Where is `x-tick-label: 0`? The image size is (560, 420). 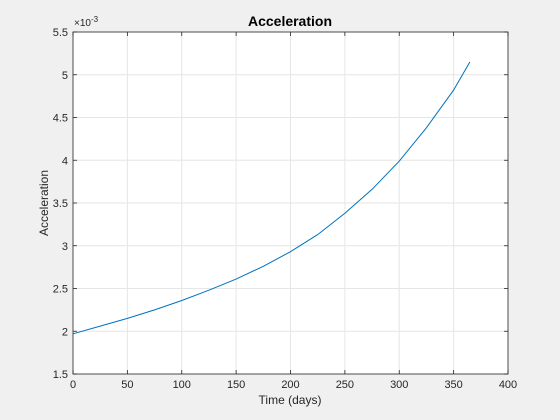 x-tick-label: 0 is located at coordinates (73, 385).